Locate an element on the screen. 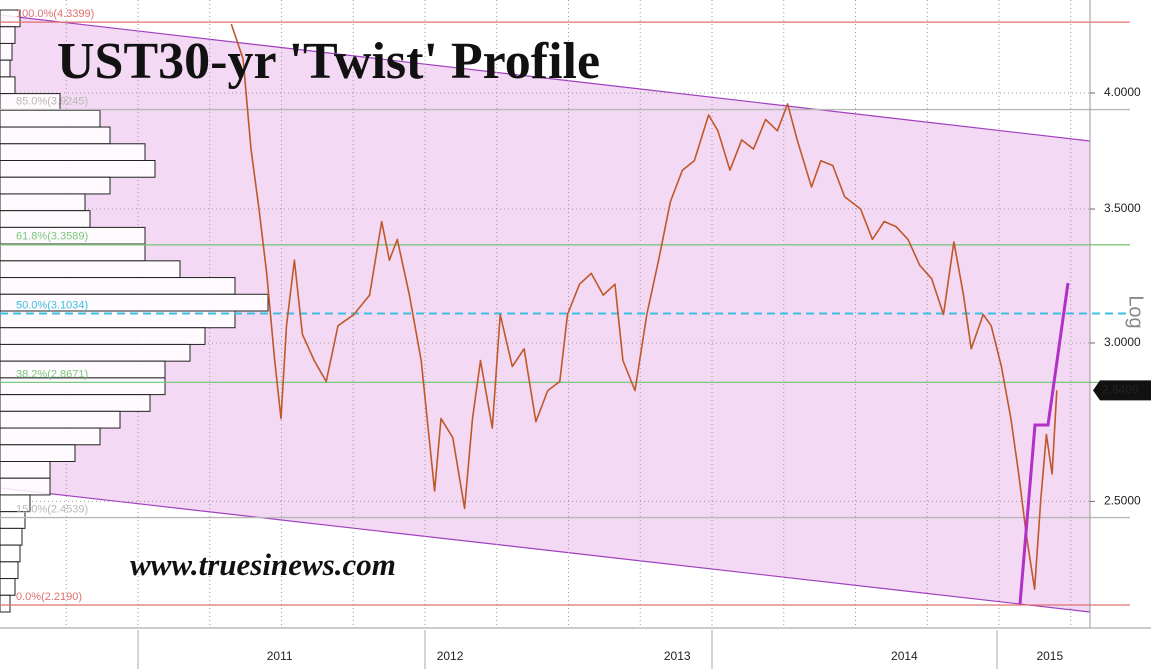 This screenshot has height=669, width=1151. level-label: 15.0%(2.4539) is located at coordinates (52, 509).